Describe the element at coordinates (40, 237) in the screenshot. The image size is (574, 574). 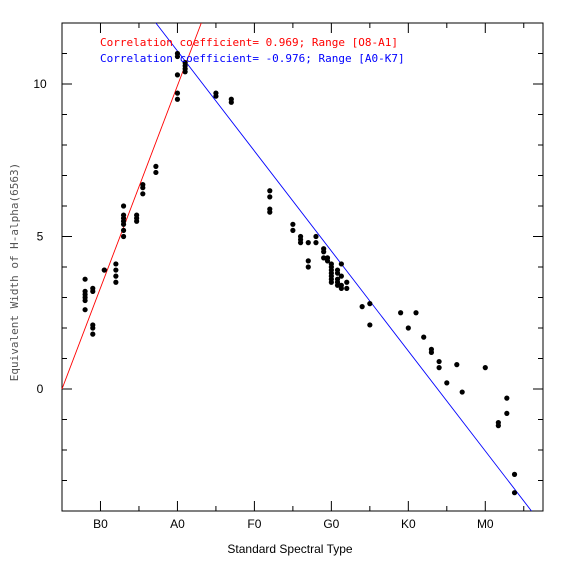
I see `y-tick-label: 5` at that location.